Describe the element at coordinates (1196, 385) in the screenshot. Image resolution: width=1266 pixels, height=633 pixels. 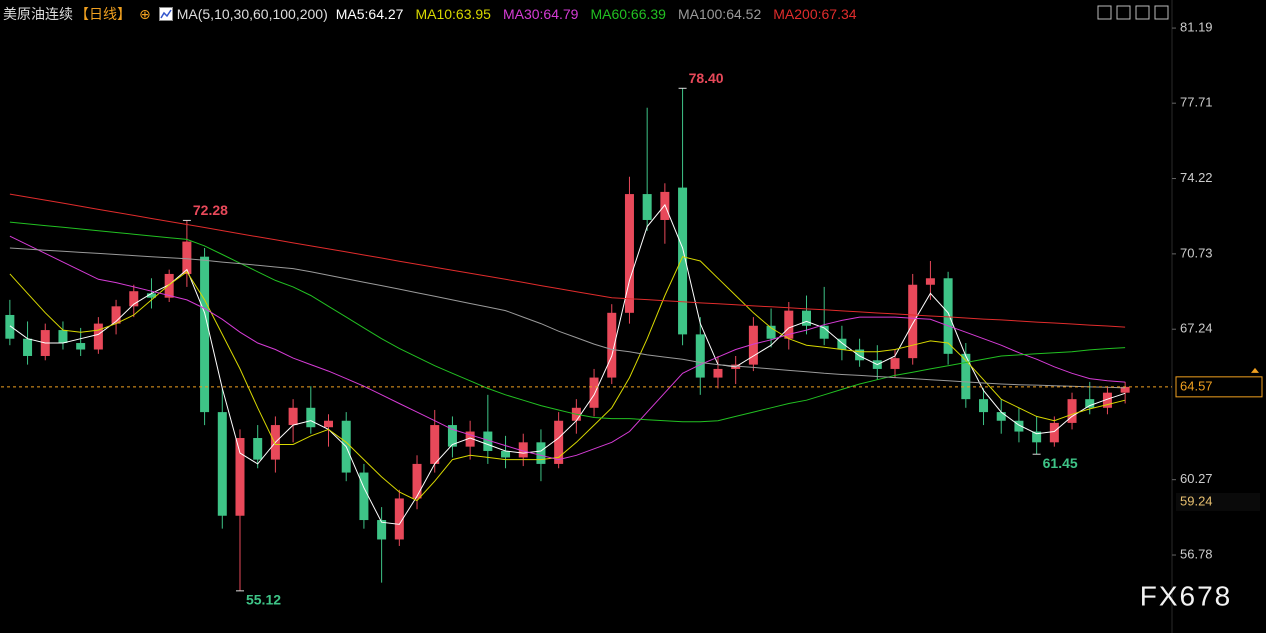
I see `last-price-label: 64.57` at that location.